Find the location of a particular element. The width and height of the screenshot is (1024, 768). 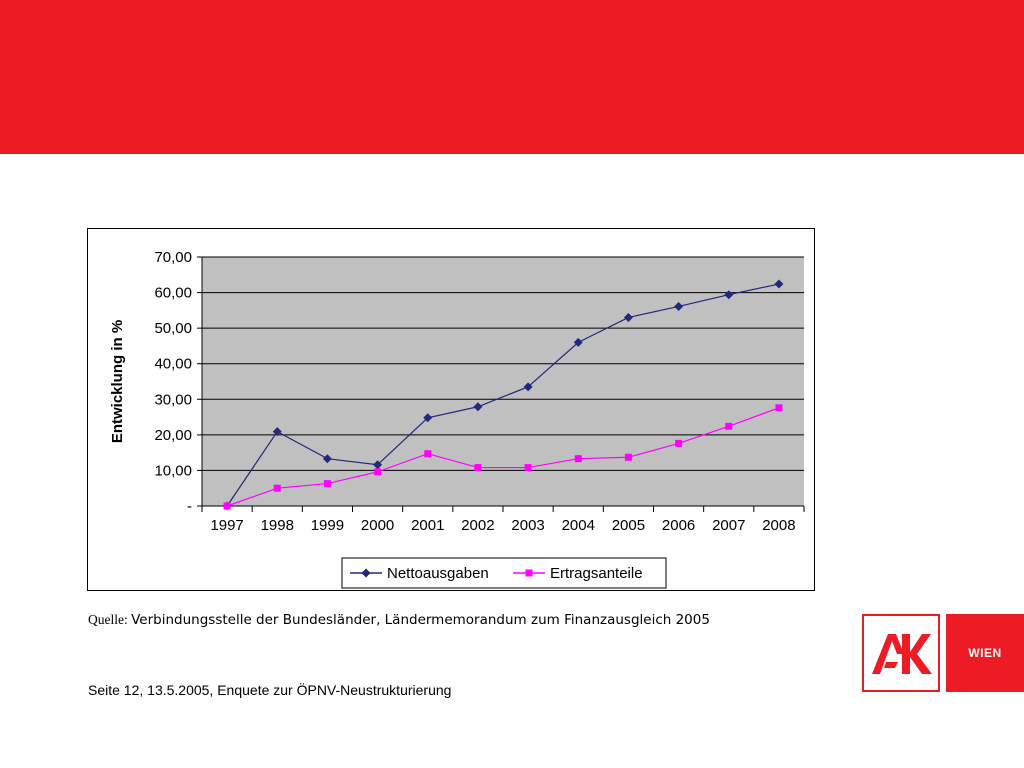

ak-logo is located at coordinates (901, 653).